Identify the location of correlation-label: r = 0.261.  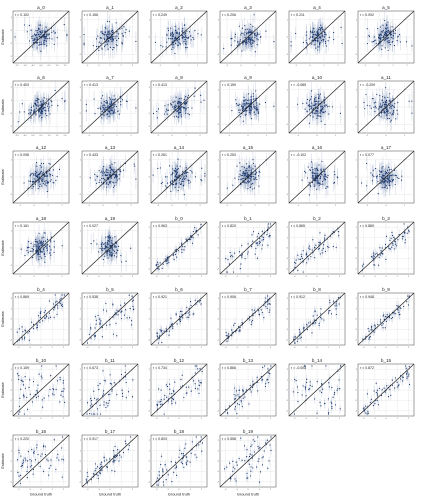
(160, 155).